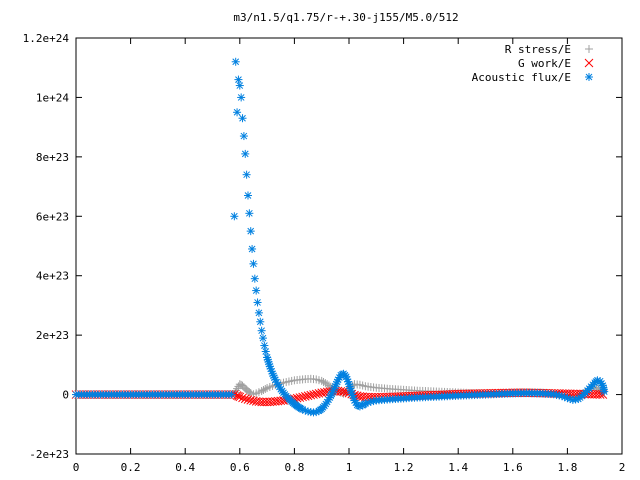 Image resolution: width=640 pixels, height=480 pixels. I want to click on y-tick-label: 4e+23, so click(52, 276).